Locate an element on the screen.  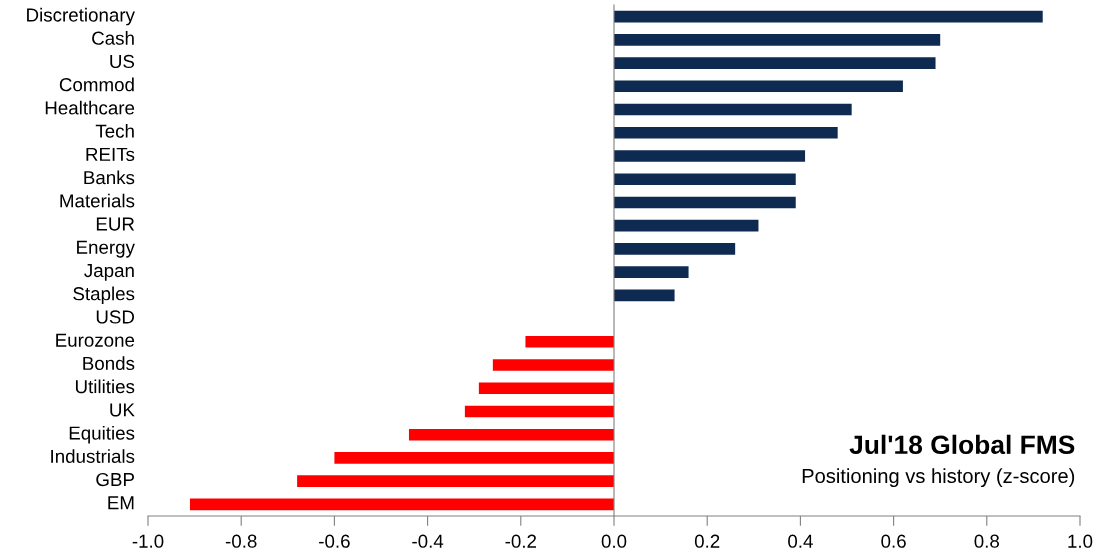
y-tick-label: US is located at coordinates (122, 61).